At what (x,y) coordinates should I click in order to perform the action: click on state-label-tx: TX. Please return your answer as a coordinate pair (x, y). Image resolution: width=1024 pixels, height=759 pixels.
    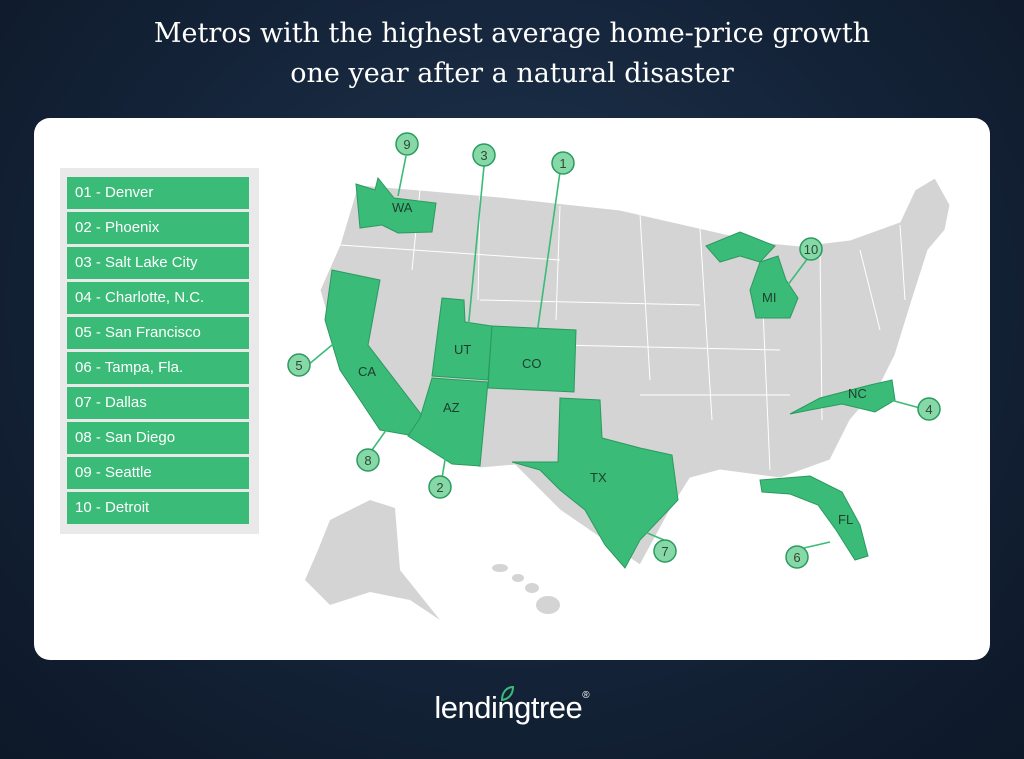
    Looking at the image, I should click on (598, 477).